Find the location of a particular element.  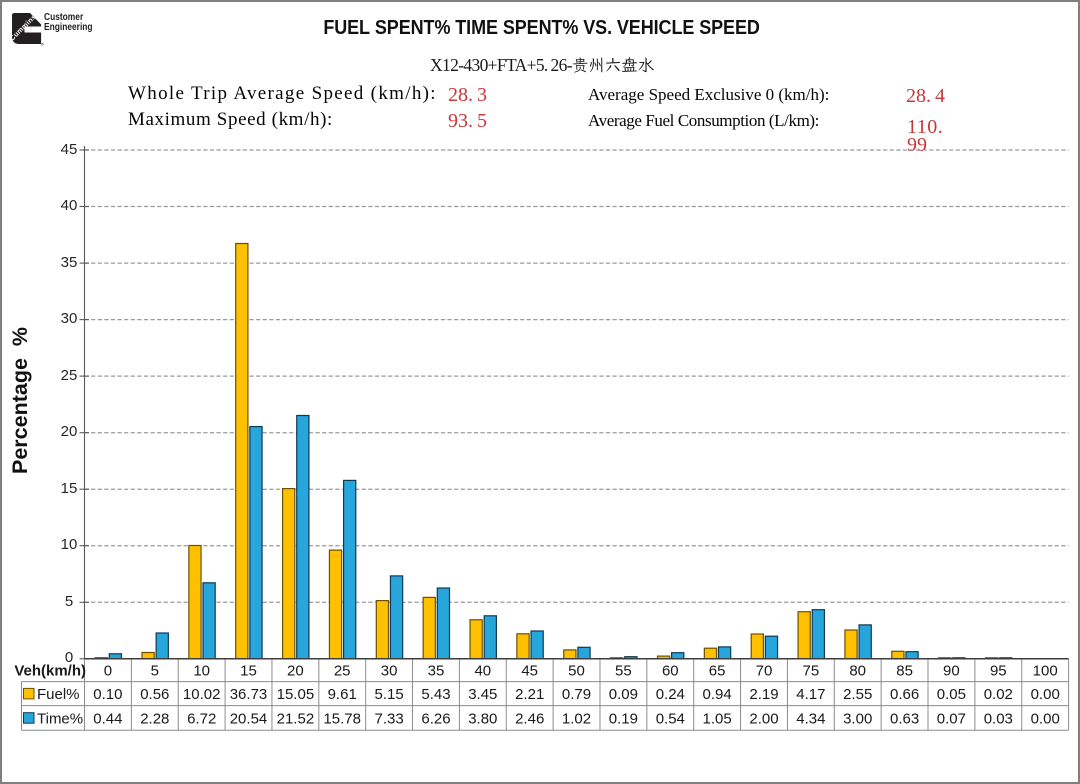

svg-text: 35 is located at coordinates (436, 671).